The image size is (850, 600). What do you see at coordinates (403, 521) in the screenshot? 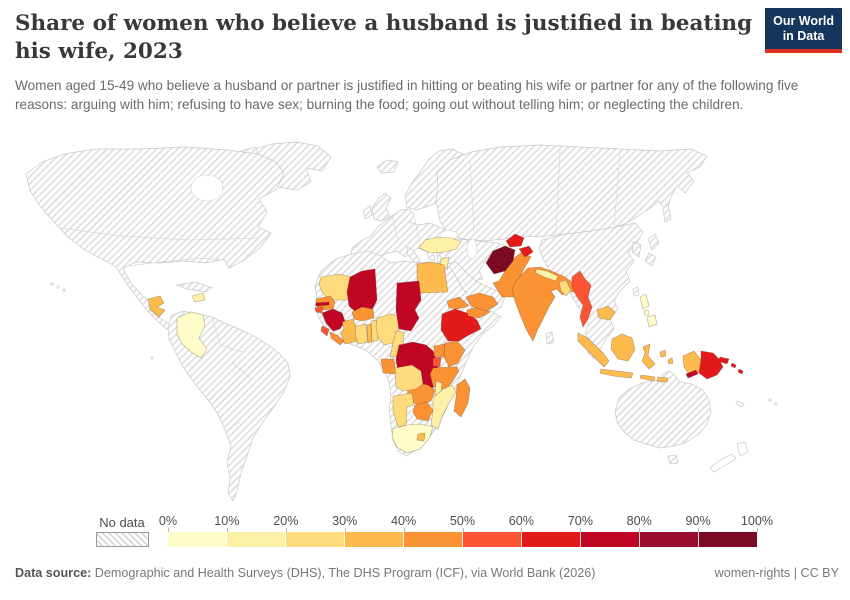
I see `legend-tick-label: 40%` at bounding box center [403, 521].